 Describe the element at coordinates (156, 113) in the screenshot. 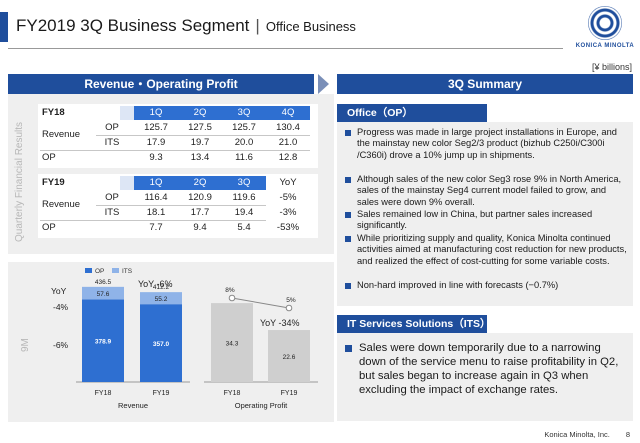

I see `fy18-col-1q: 1Q` at that location.